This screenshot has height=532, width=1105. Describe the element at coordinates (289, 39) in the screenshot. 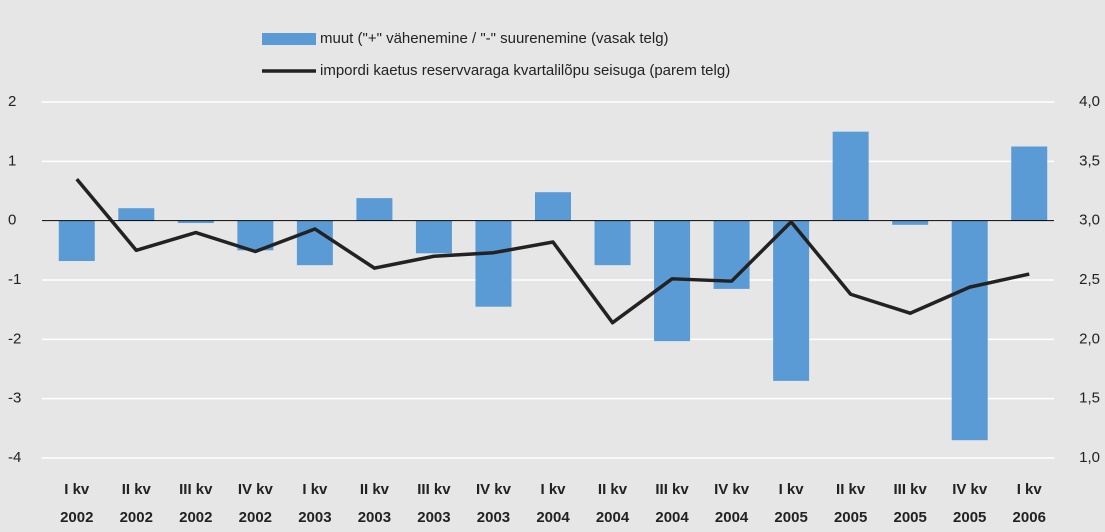

I see `legend-swatch` at that location.